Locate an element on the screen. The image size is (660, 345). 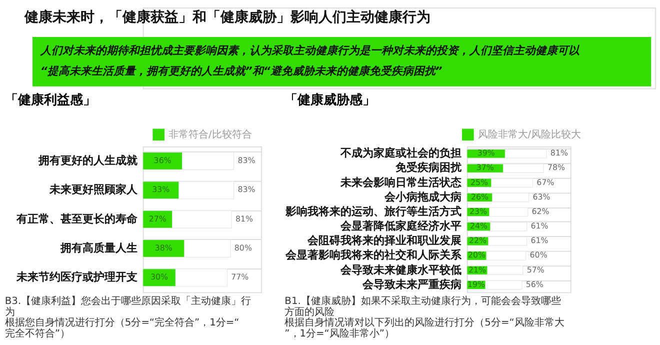
y-tick-label: 影响我将来的运动、旅行等生活方式 is located at coordinates (373, 211).